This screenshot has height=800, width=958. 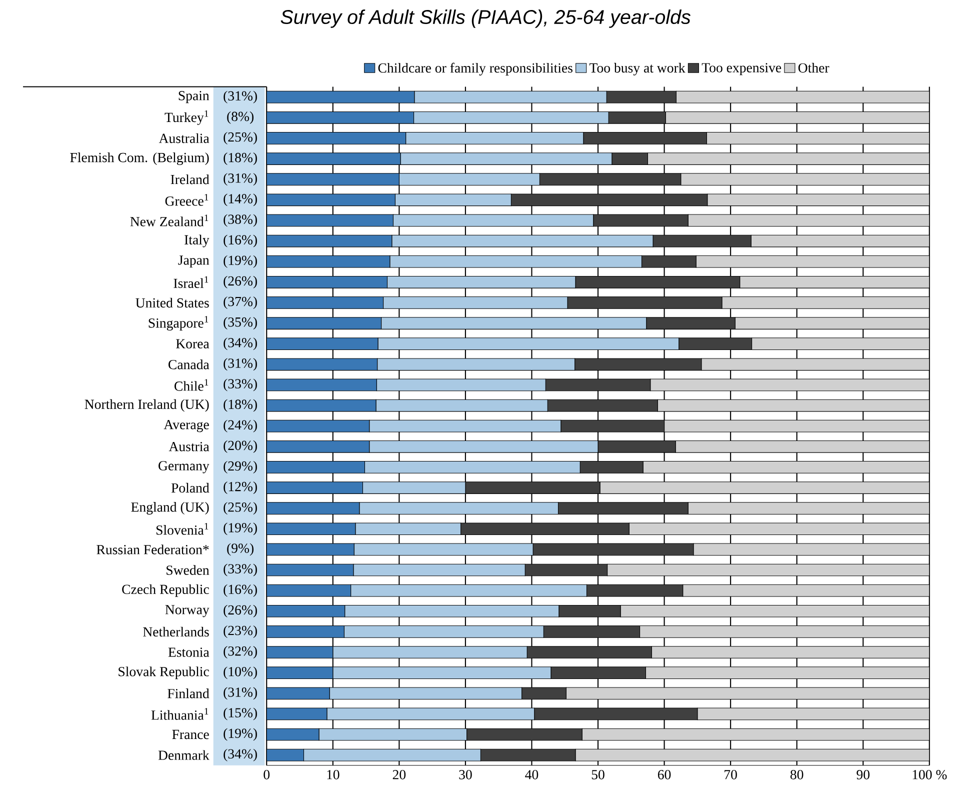 I want to click on chart-title: Survey of Adult Skills (PIAAC), 25-64 year-olds, so click(x=485, y=19).